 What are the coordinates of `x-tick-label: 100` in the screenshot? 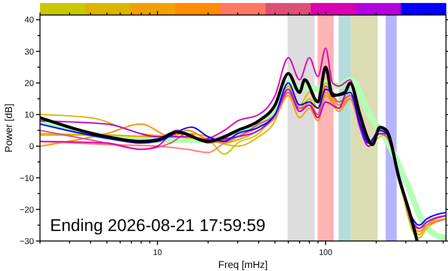 It's located at (325, 252).